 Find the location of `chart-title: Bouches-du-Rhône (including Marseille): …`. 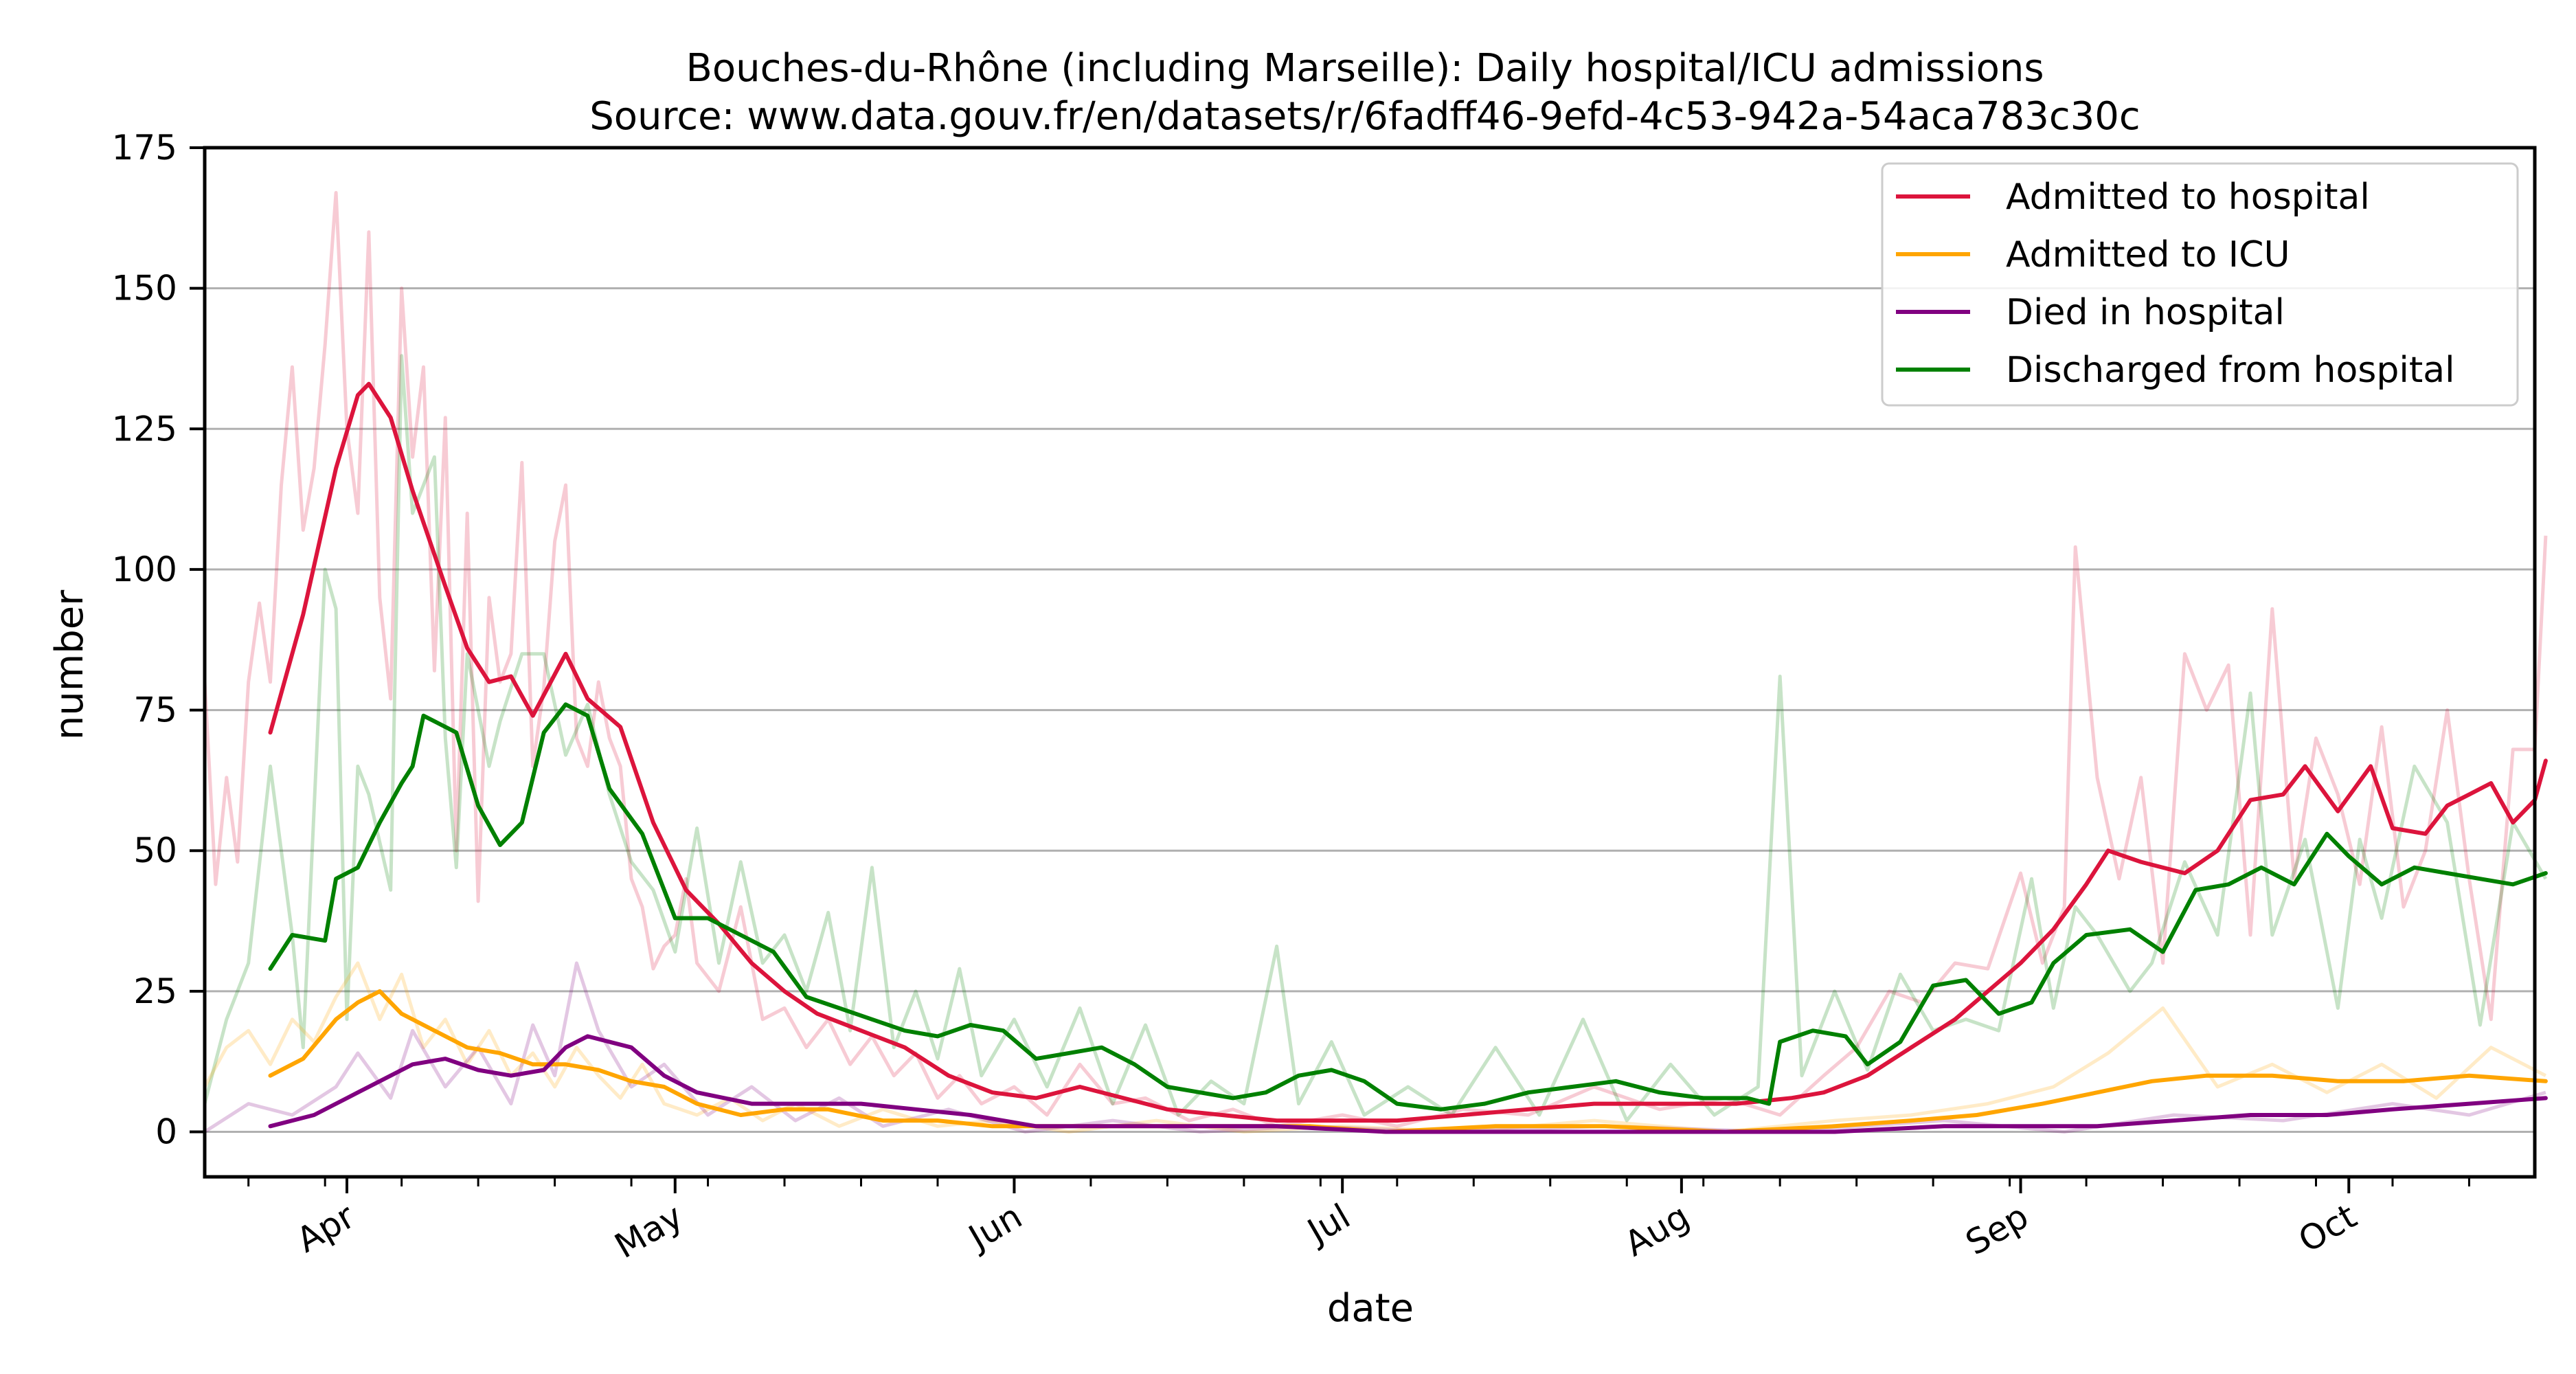

chart-title: Bouches-du-Rhône (including Marseille): … is located at coordinates (1365, 68).